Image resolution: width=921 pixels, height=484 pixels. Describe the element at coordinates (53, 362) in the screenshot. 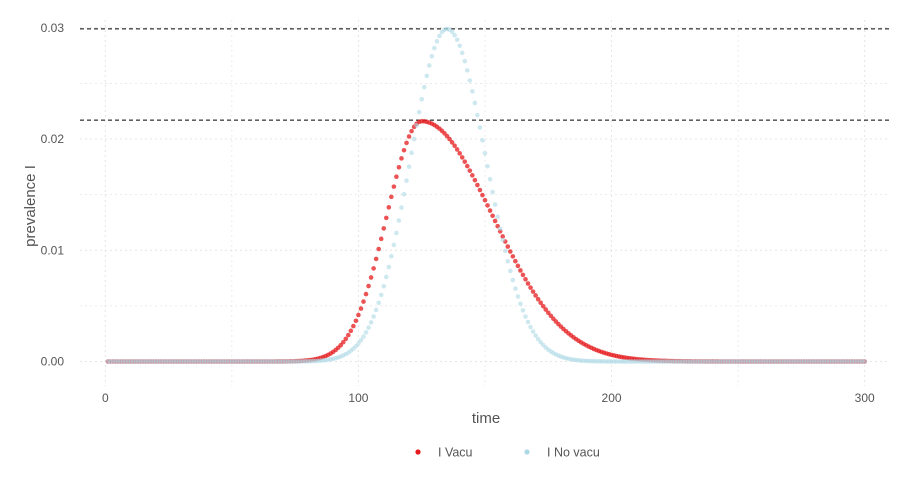

I see `y-tick-label: 0.00` at that location.